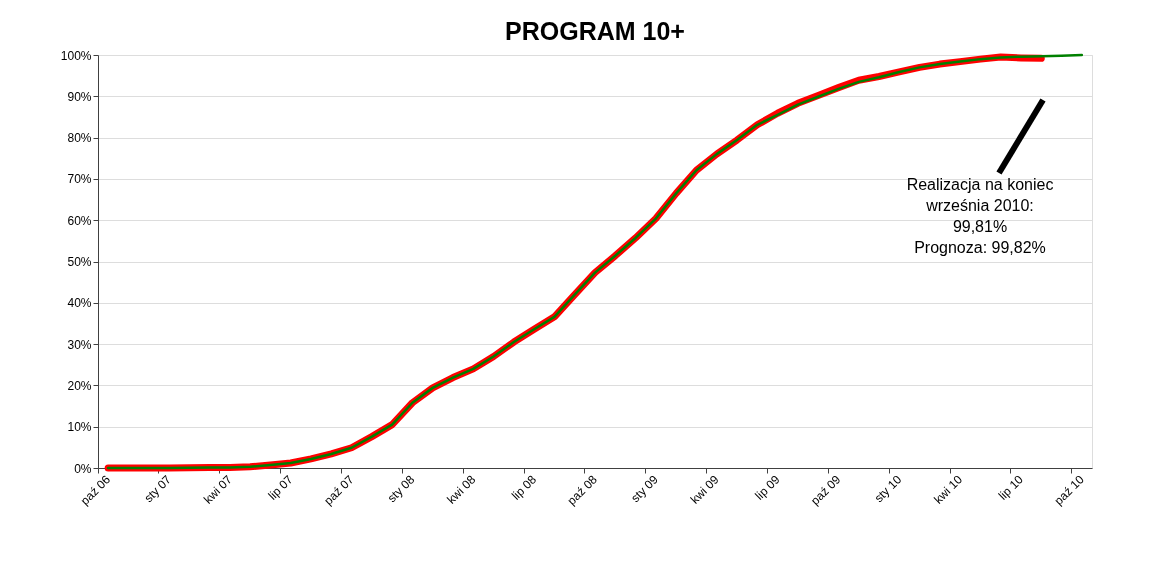 The height and width of the screenshot is (586, 1169). I want to click on x-tick-label: lip 07, so click(280, 487).